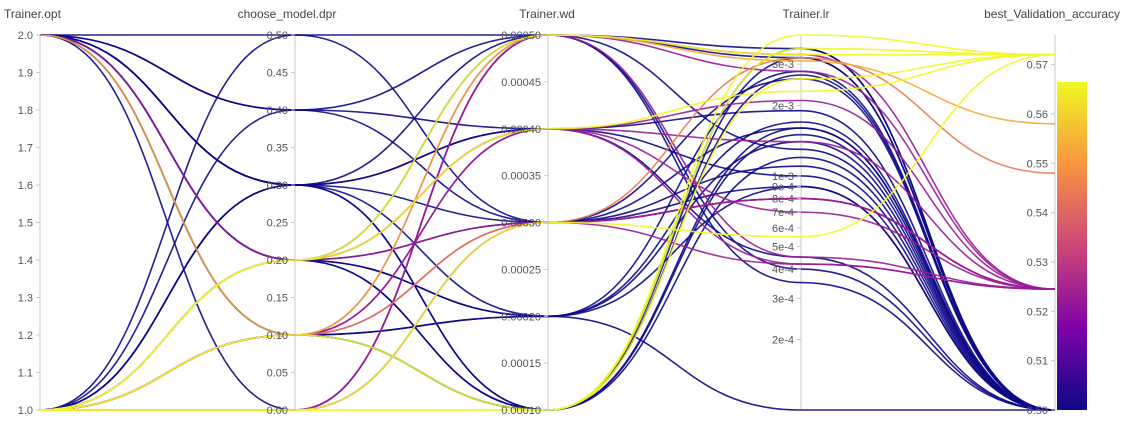  I want to click on colorbar-gradient, so click(1072, 246).